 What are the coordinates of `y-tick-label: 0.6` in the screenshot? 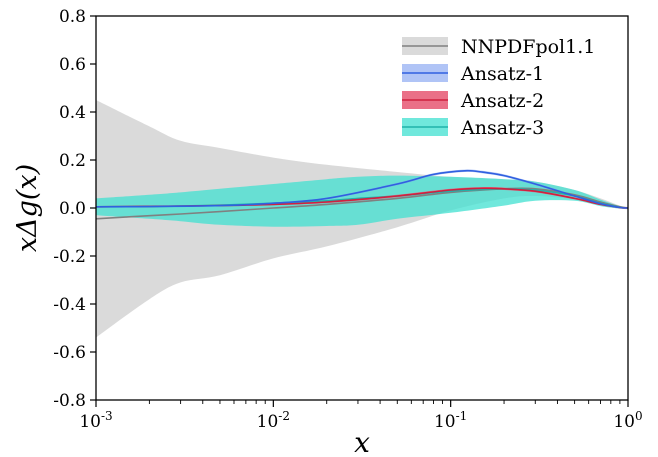 It's located at (72, 65).